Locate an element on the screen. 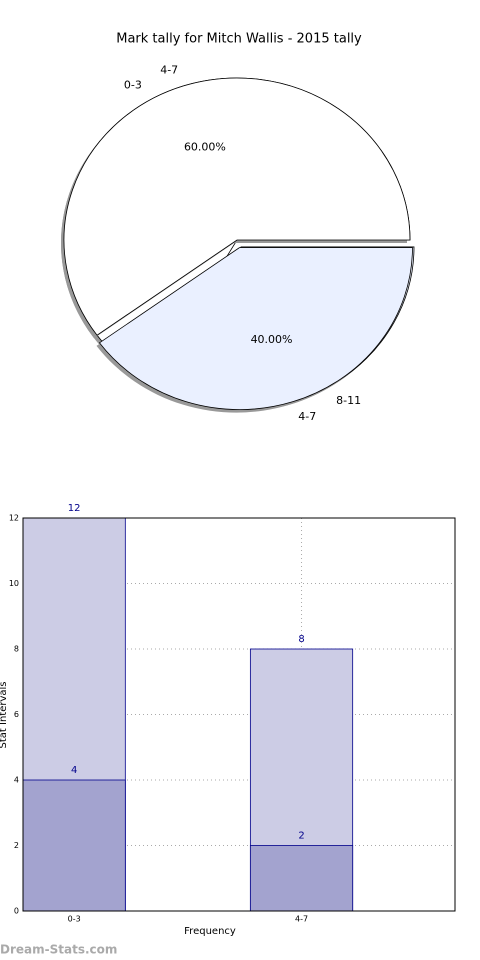  y-tick-label: 8 is located at coordinates (16, 649).